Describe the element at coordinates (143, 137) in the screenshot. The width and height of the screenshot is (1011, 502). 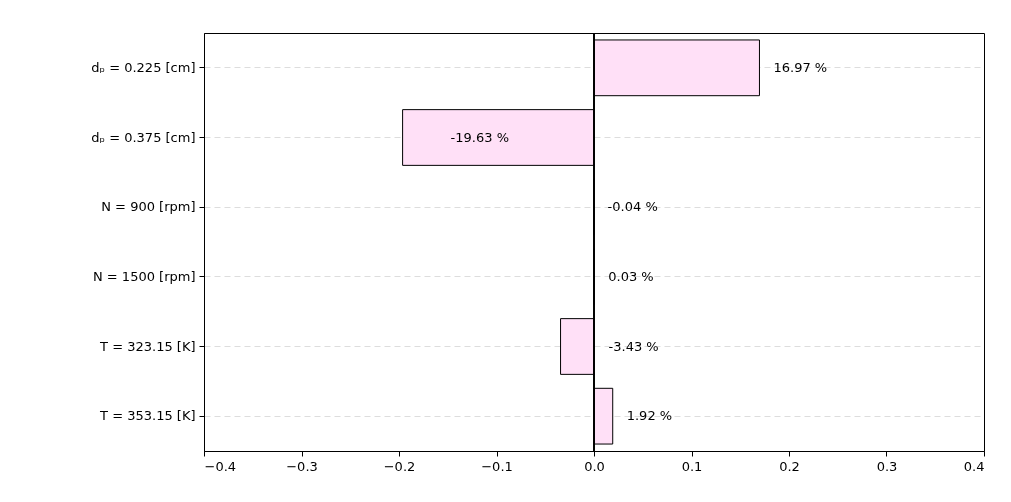
I see `y-tick-label: dₚ = 0.375 [cm]` at that location.